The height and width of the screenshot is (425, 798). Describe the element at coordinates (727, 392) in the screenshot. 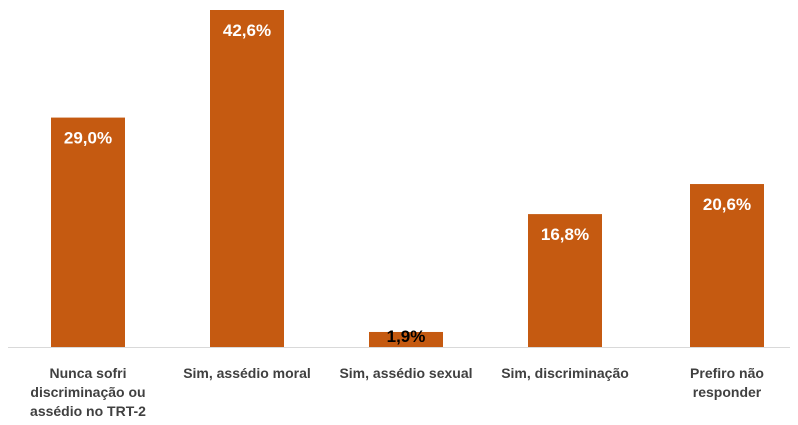

I see `category-label-line: responder` at that location.